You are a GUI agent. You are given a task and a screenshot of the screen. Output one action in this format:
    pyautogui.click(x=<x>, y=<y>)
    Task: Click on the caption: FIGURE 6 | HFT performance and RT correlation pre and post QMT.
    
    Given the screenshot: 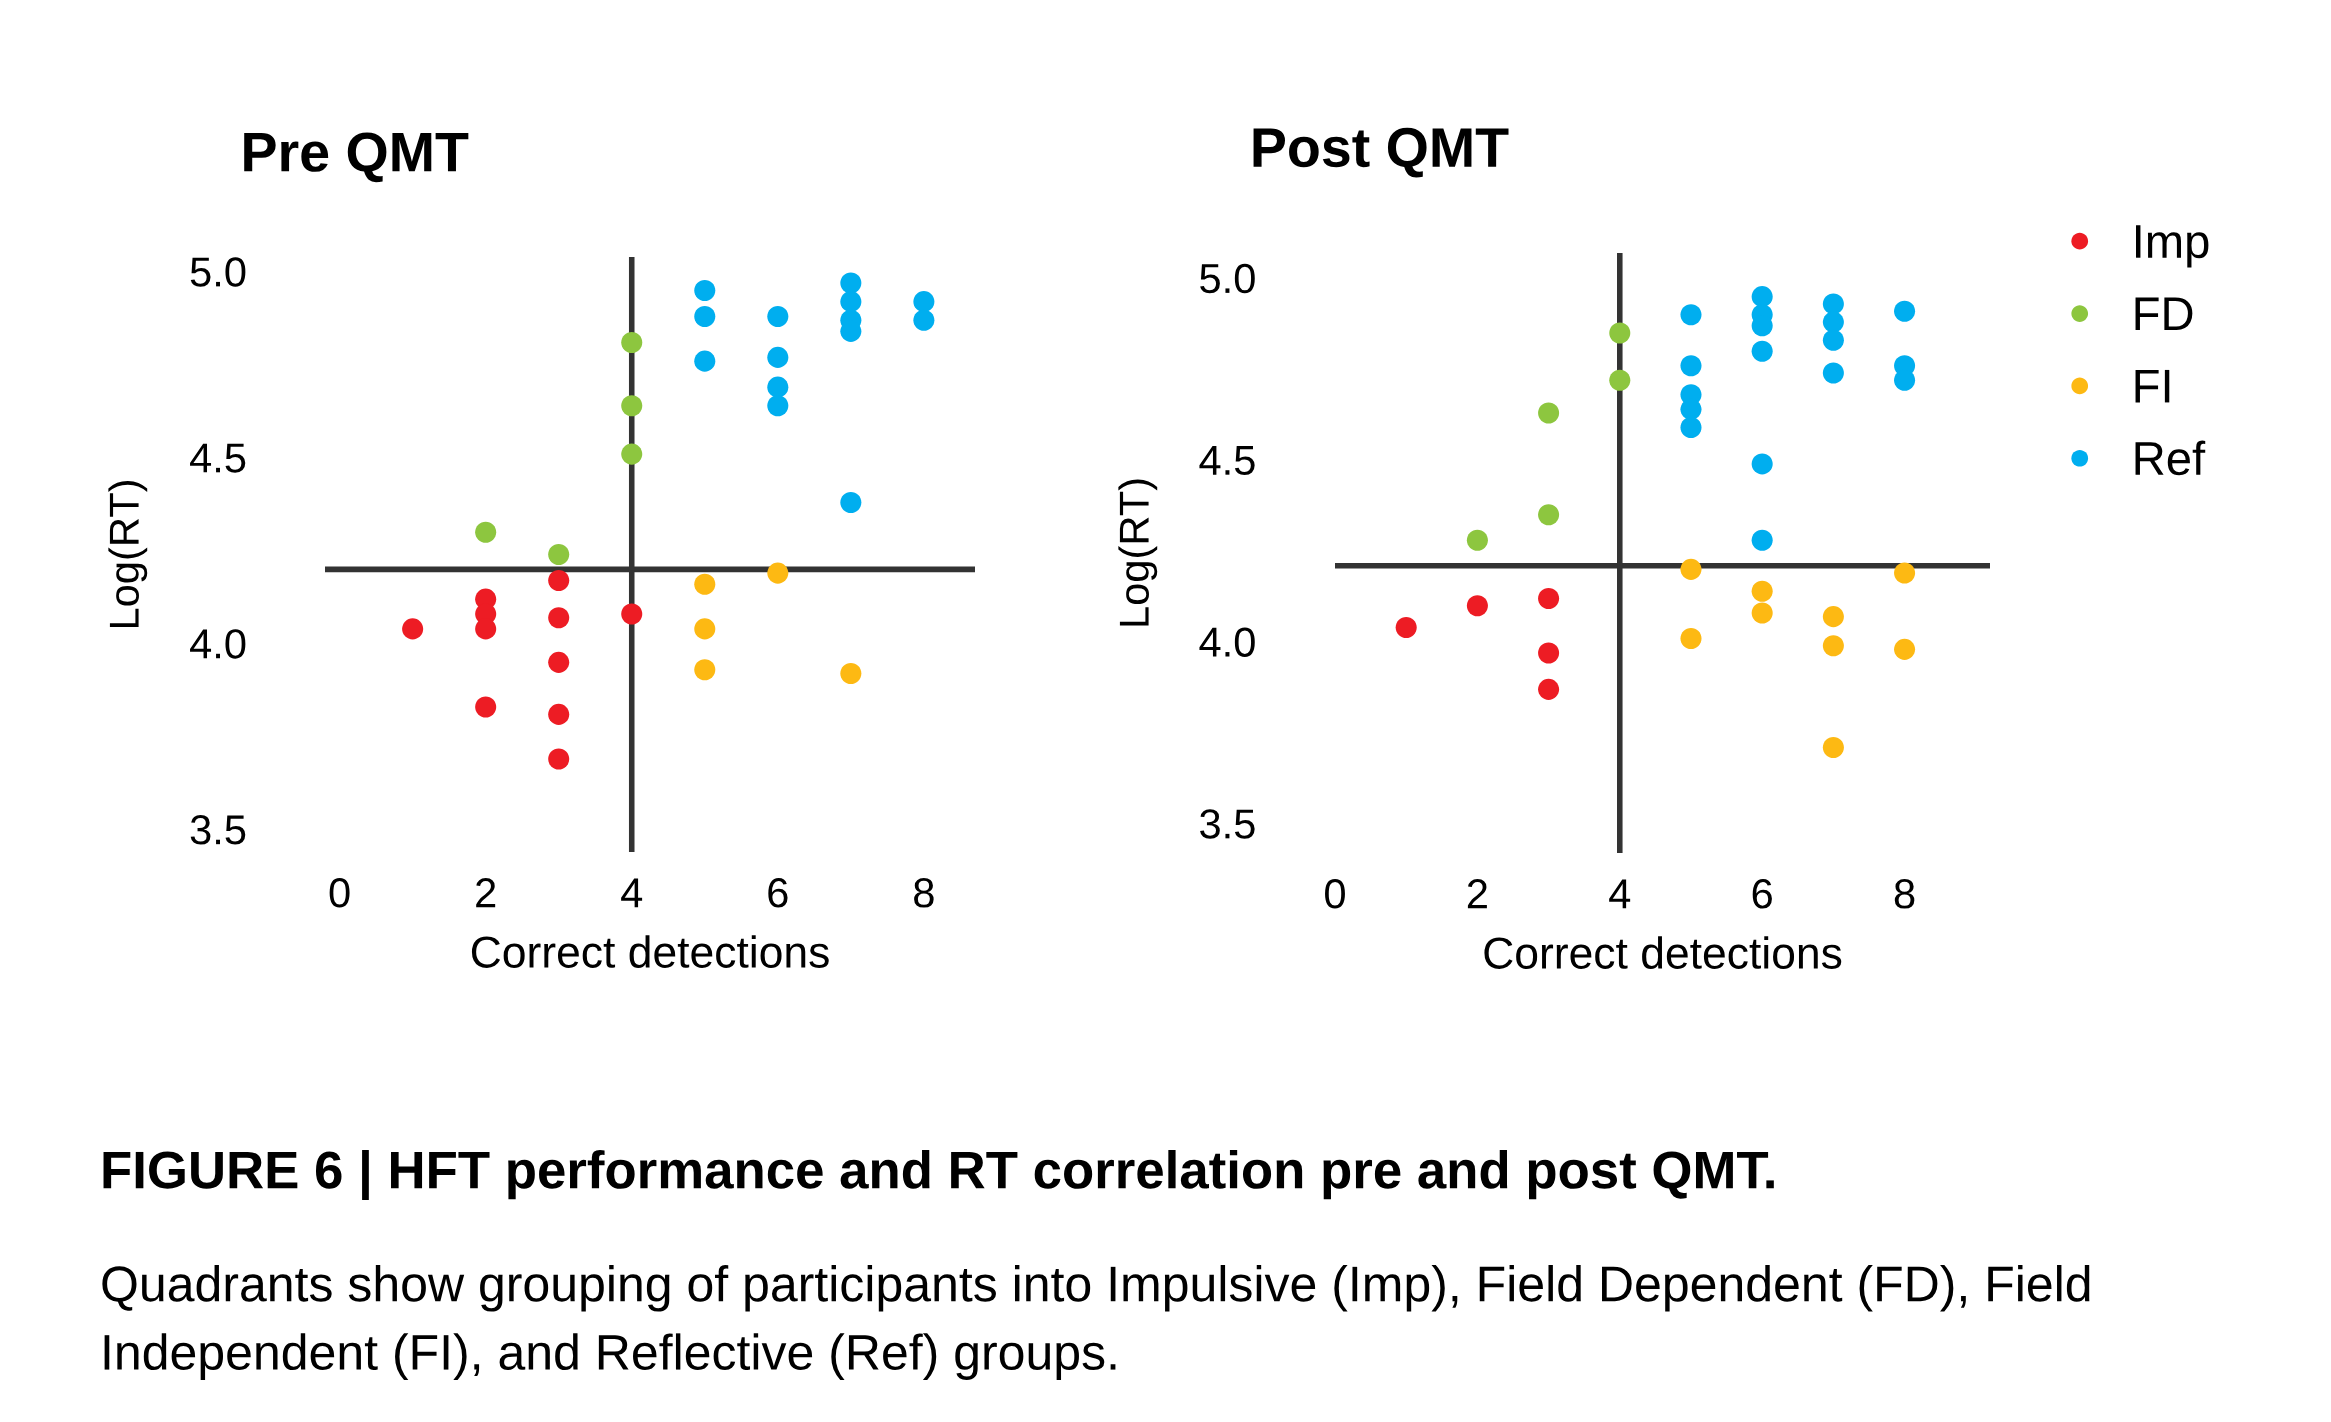 What is the action you would take?
    pyautogui.click(x=938, y=1175)
    